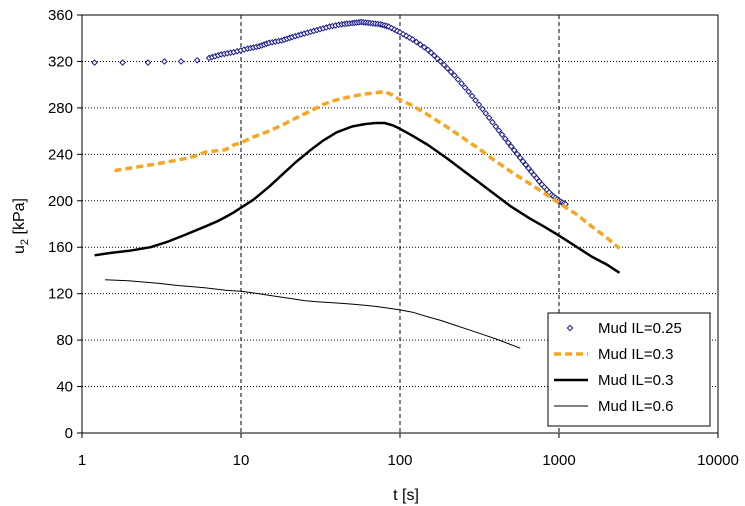 Image resolution: width=745 pixels, height=506 pixels. What do you see at coordinates (635, 406) in the screenshot?
I see `legend-label: Mud IL=0.6` at bounding box center [635, 406].